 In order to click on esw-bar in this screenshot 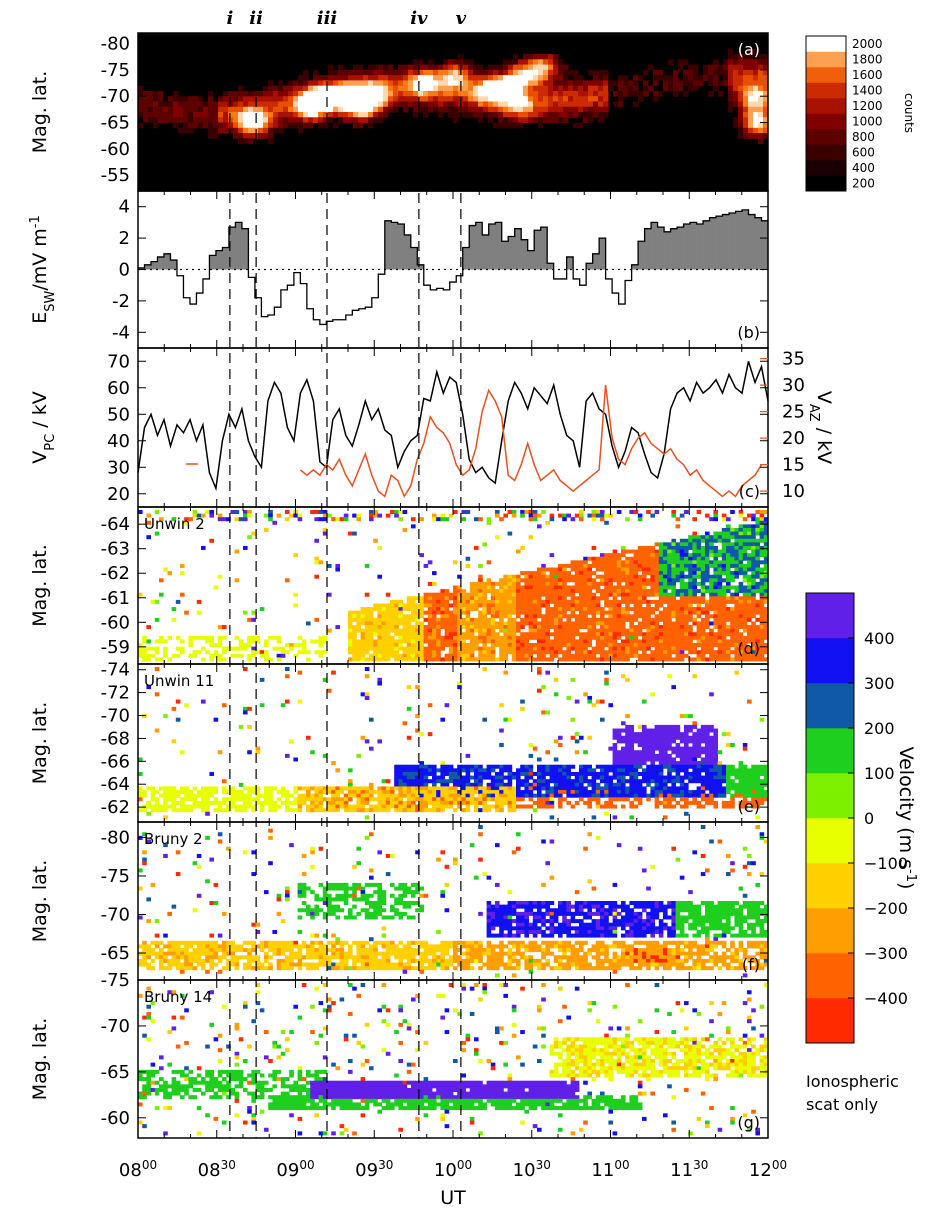, I will do `click(596, 261)`.